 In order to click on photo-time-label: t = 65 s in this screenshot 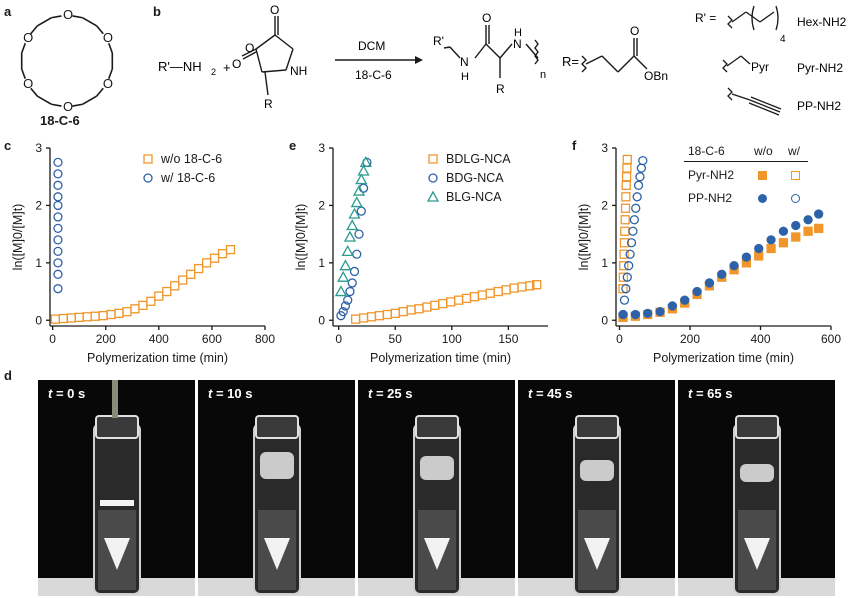, I will do `click(710, 393)`.